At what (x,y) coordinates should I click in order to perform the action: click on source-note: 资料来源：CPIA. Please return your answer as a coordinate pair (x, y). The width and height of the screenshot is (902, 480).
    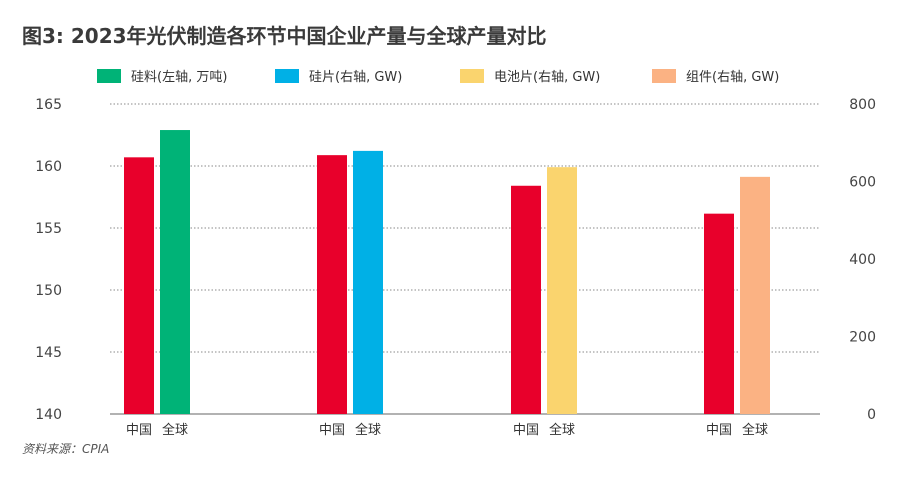
    Looking at the image, I should click on (66, 449).